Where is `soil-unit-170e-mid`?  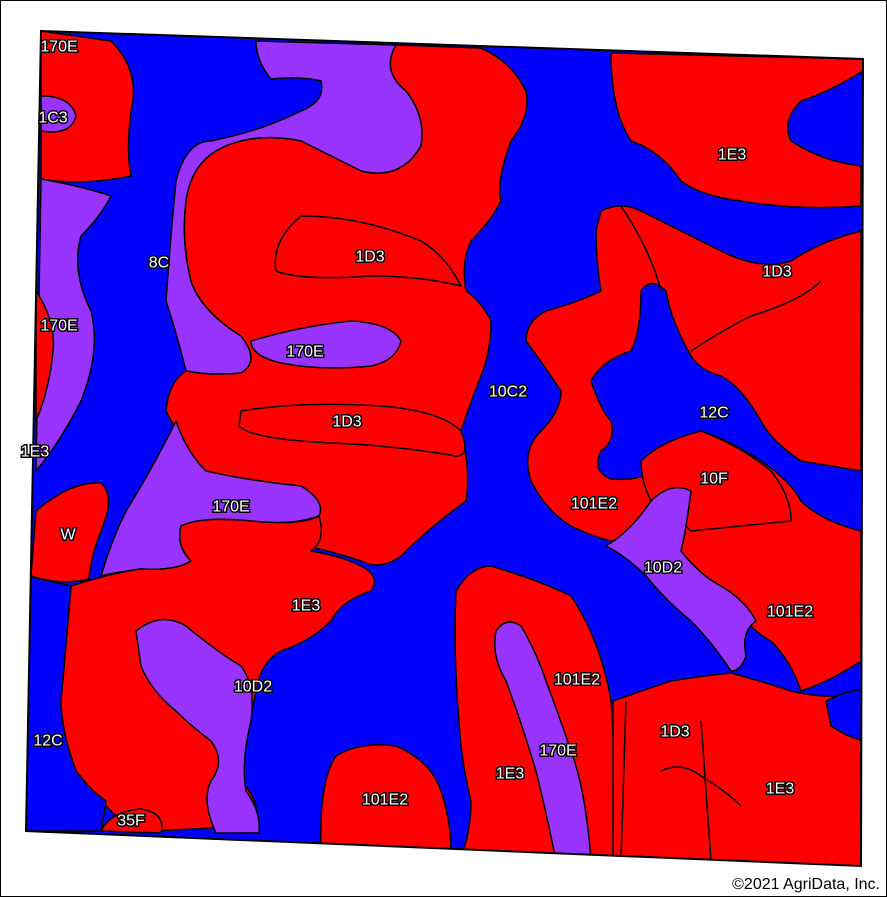
soil-unit-170e-mid is located at coordinates (326, 344).